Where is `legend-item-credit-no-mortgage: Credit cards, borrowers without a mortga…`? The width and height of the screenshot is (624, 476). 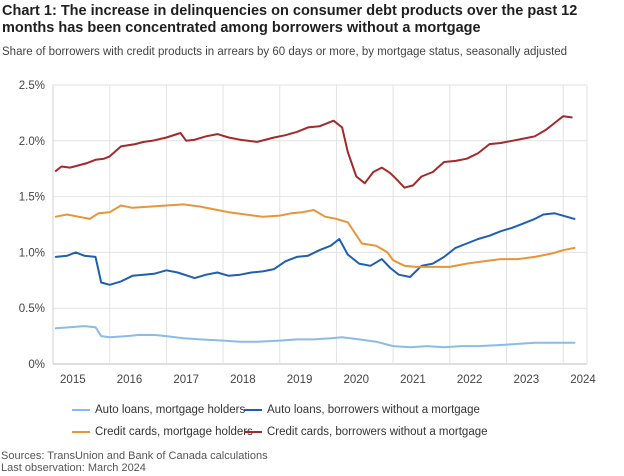
legend-item-credit-no-mortgage: Credit cards, borrowers without a mortga… is located at coordinates (366, 432).